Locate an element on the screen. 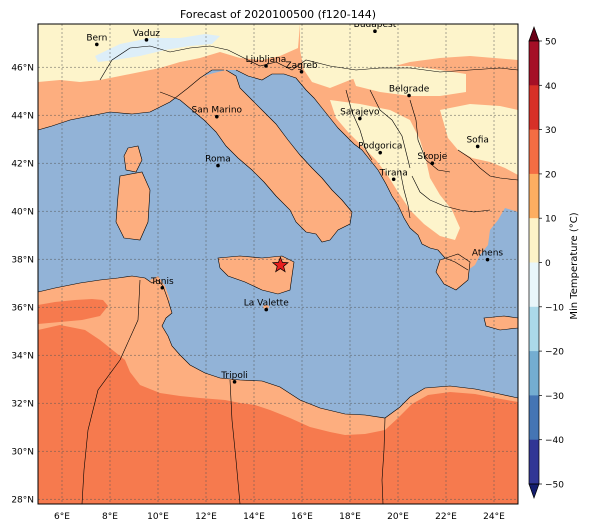 The image size is (592, 529). colorbar-tick-label: 20 is located at coordinates (551, 175).